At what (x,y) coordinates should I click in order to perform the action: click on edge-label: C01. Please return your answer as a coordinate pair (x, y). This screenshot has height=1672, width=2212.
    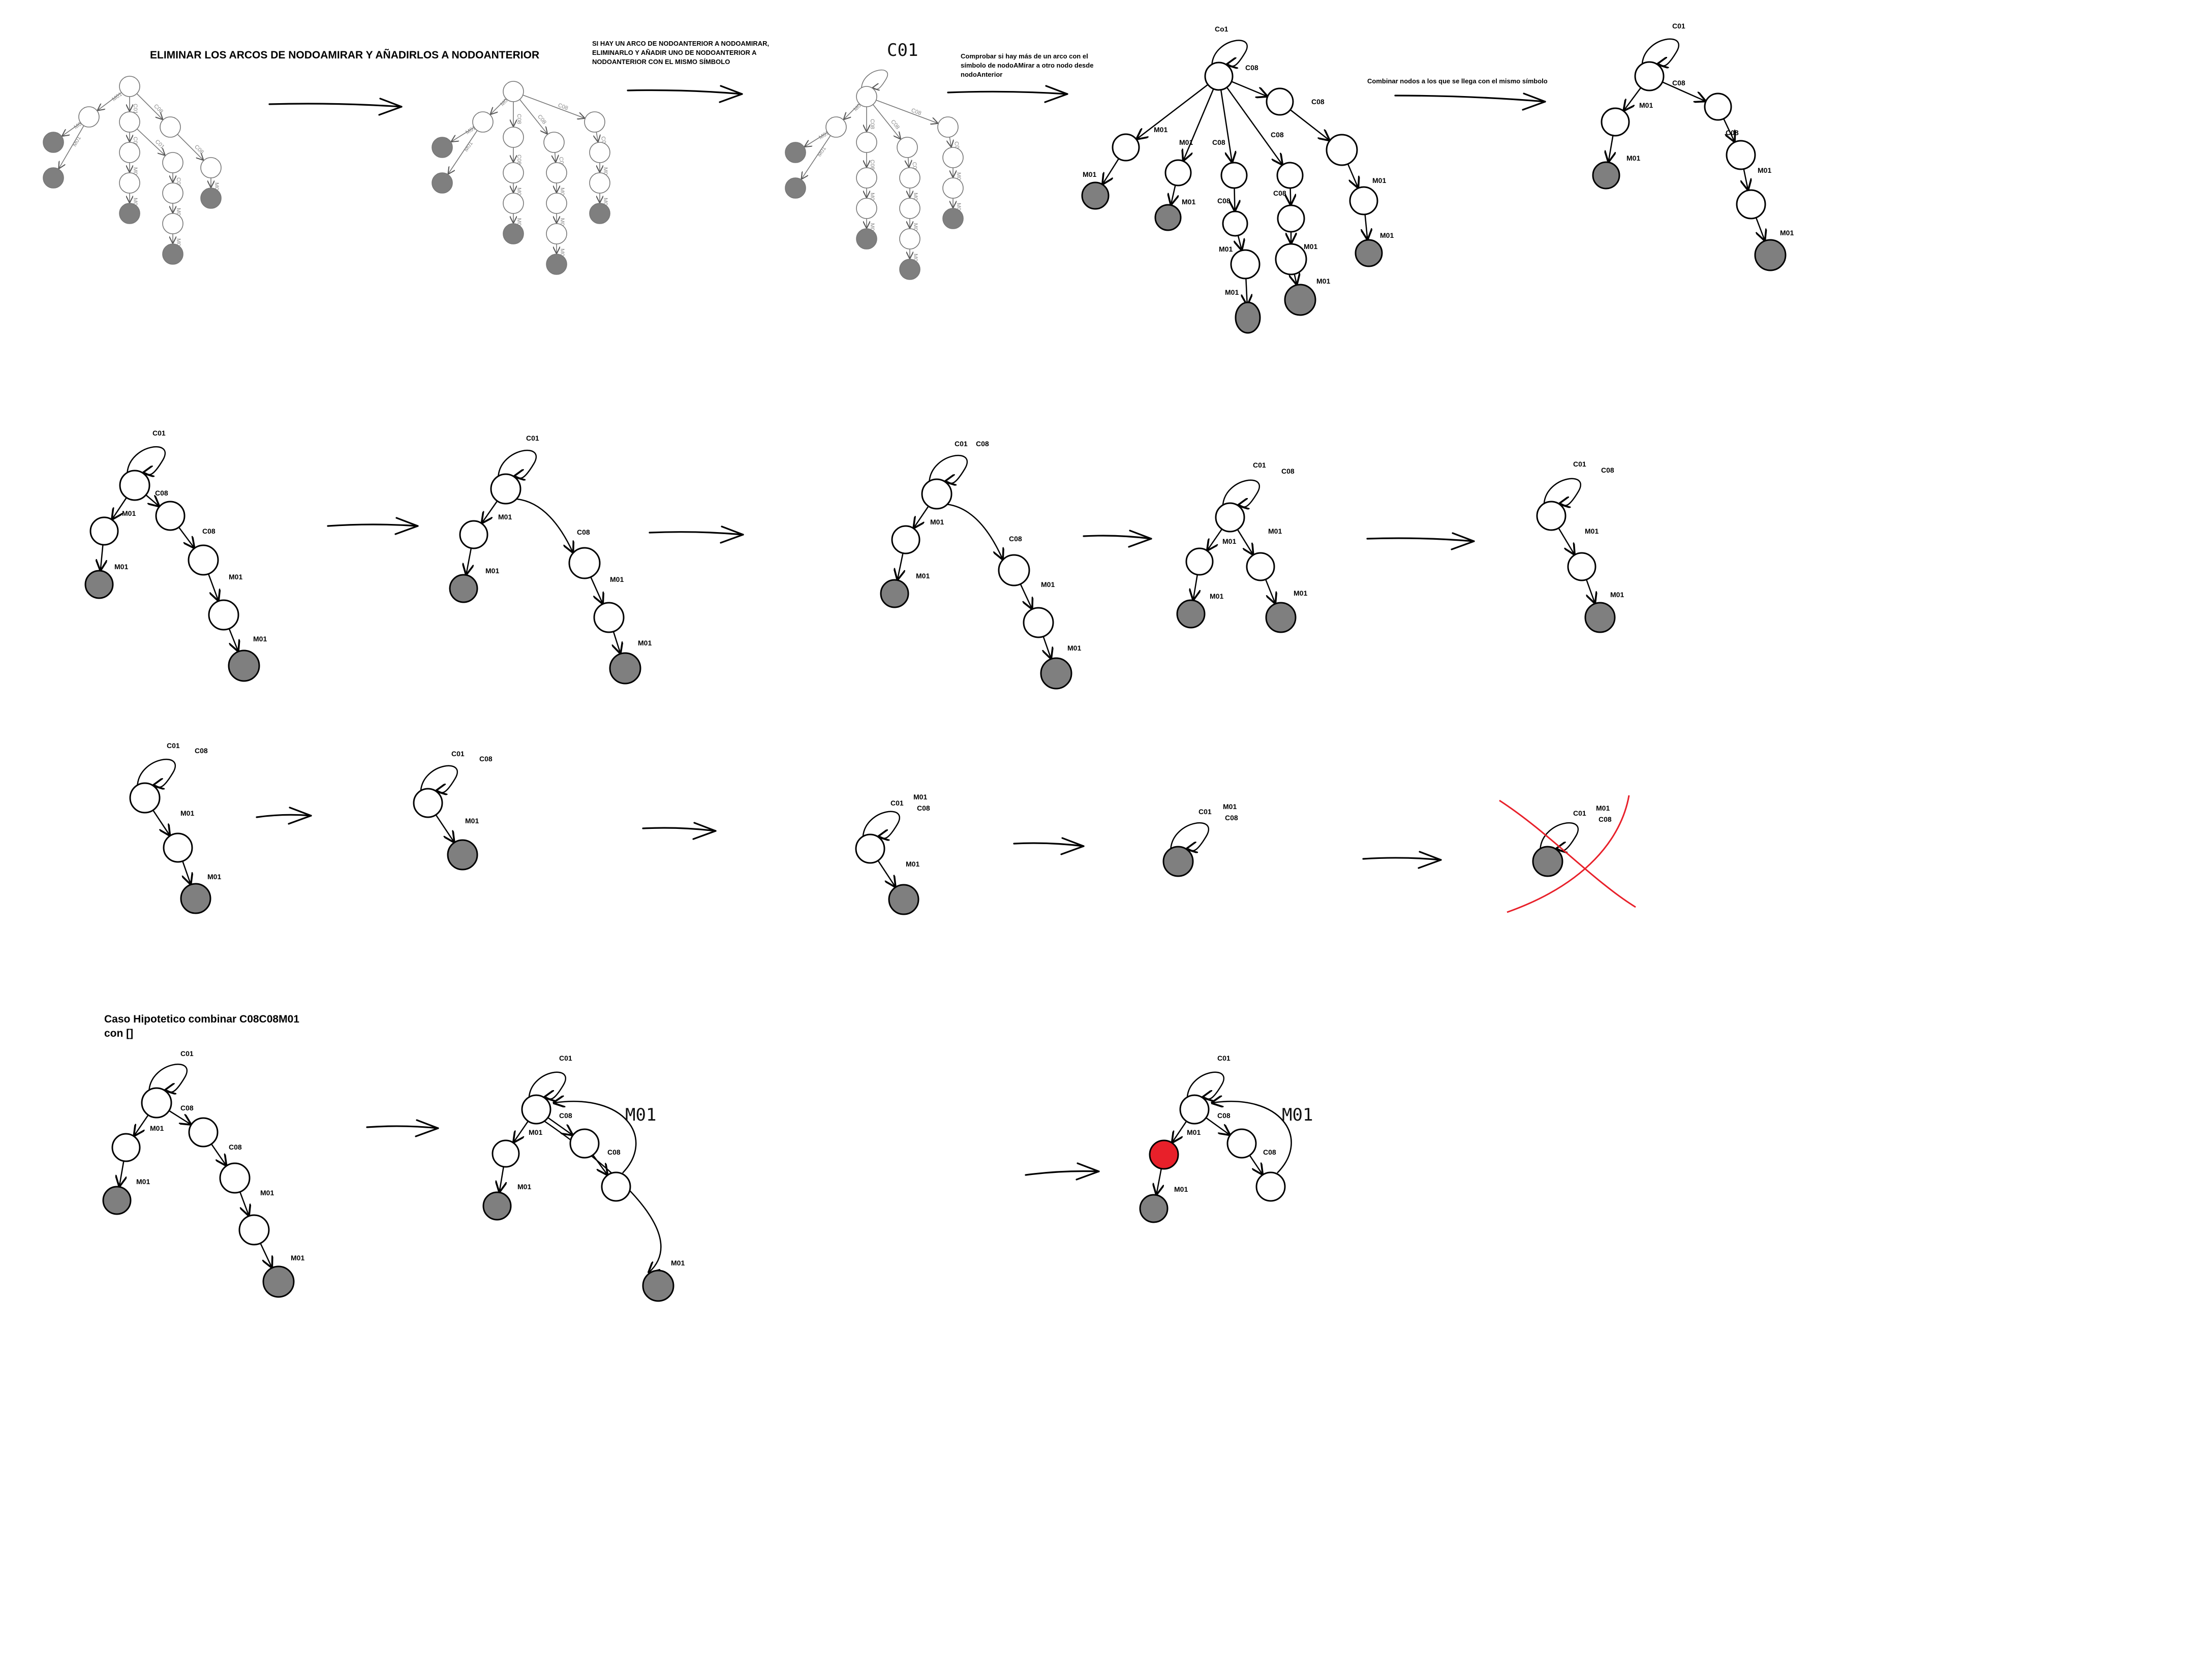
    Looking at the image, I should click on (135, 109).